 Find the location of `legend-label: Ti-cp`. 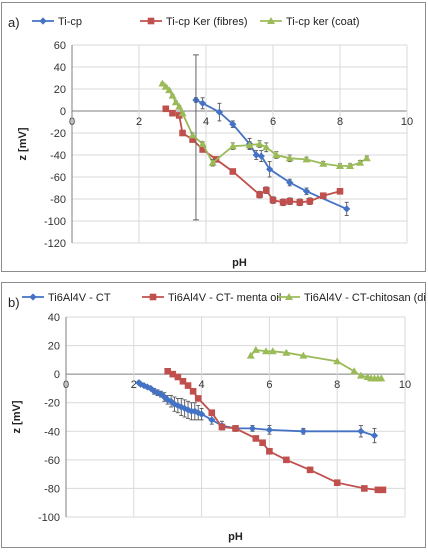

legend-label: Ti-cp is located at coordinates (70, 22).